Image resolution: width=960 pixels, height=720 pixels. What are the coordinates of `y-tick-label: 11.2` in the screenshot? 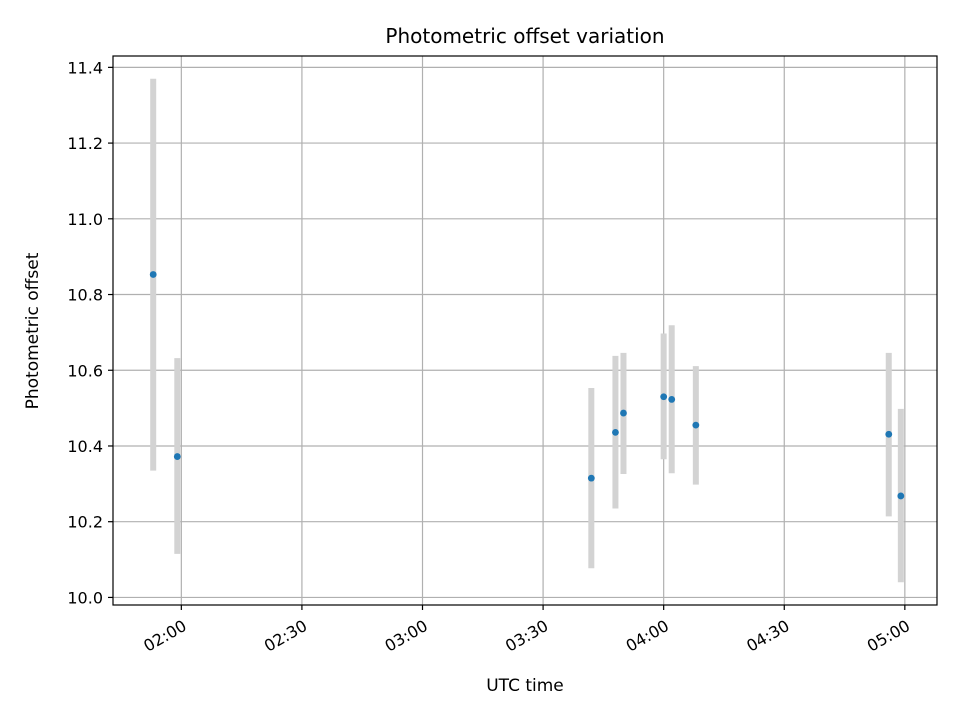 It's located at (85, 143).